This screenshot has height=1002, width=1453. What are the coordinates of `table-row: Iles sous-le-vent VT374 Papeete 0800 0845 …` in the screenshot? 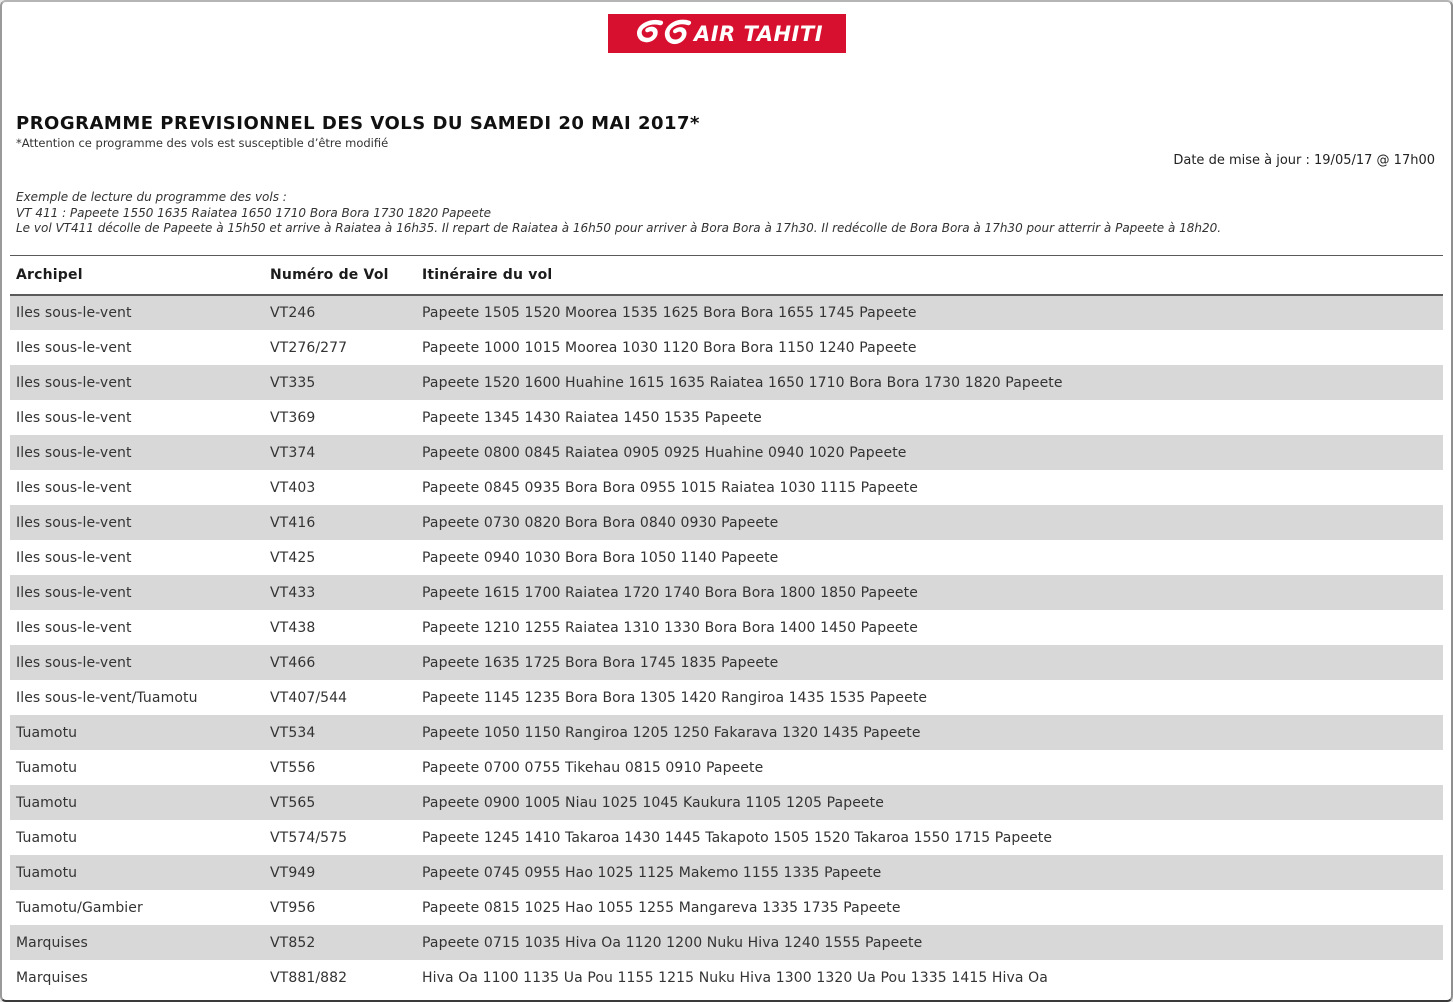 It's located at (726, 452).